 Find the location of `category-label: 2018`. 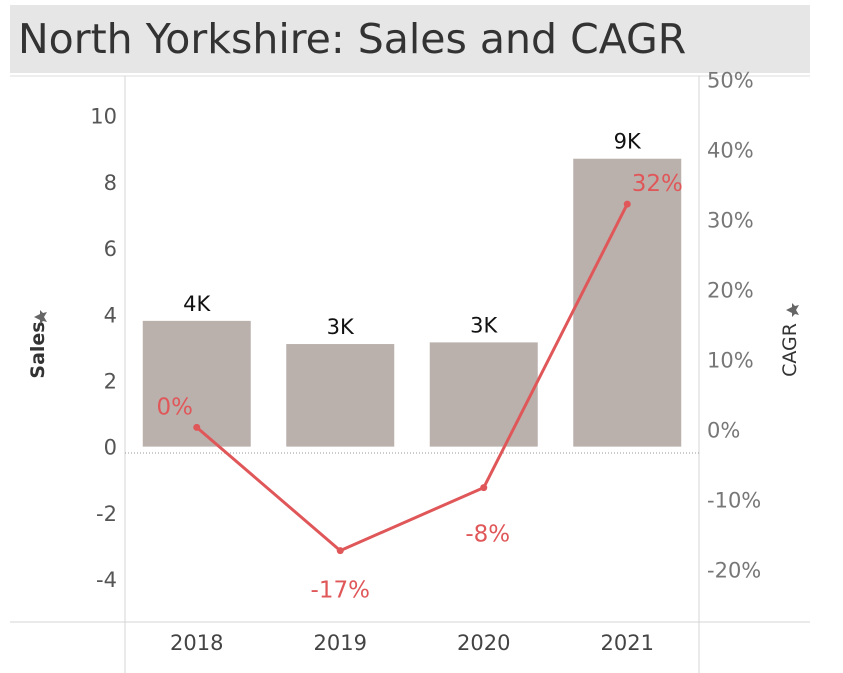

category-label: 2018 is located at coordinates (196, 643).